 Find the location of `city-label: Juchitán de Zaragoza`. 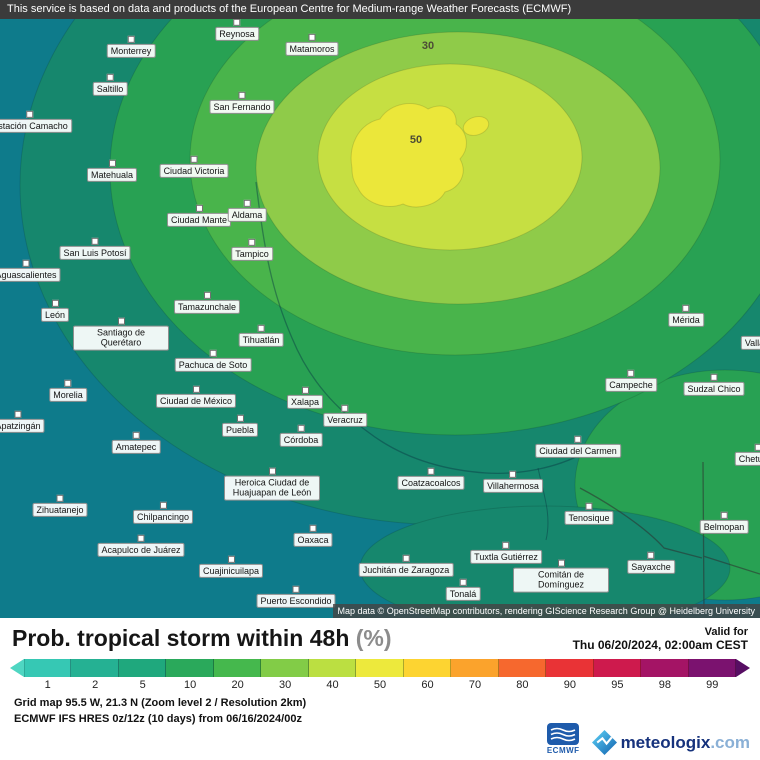

city-label: Juchitán de Zaragoza is located at coordinates (406, 566).